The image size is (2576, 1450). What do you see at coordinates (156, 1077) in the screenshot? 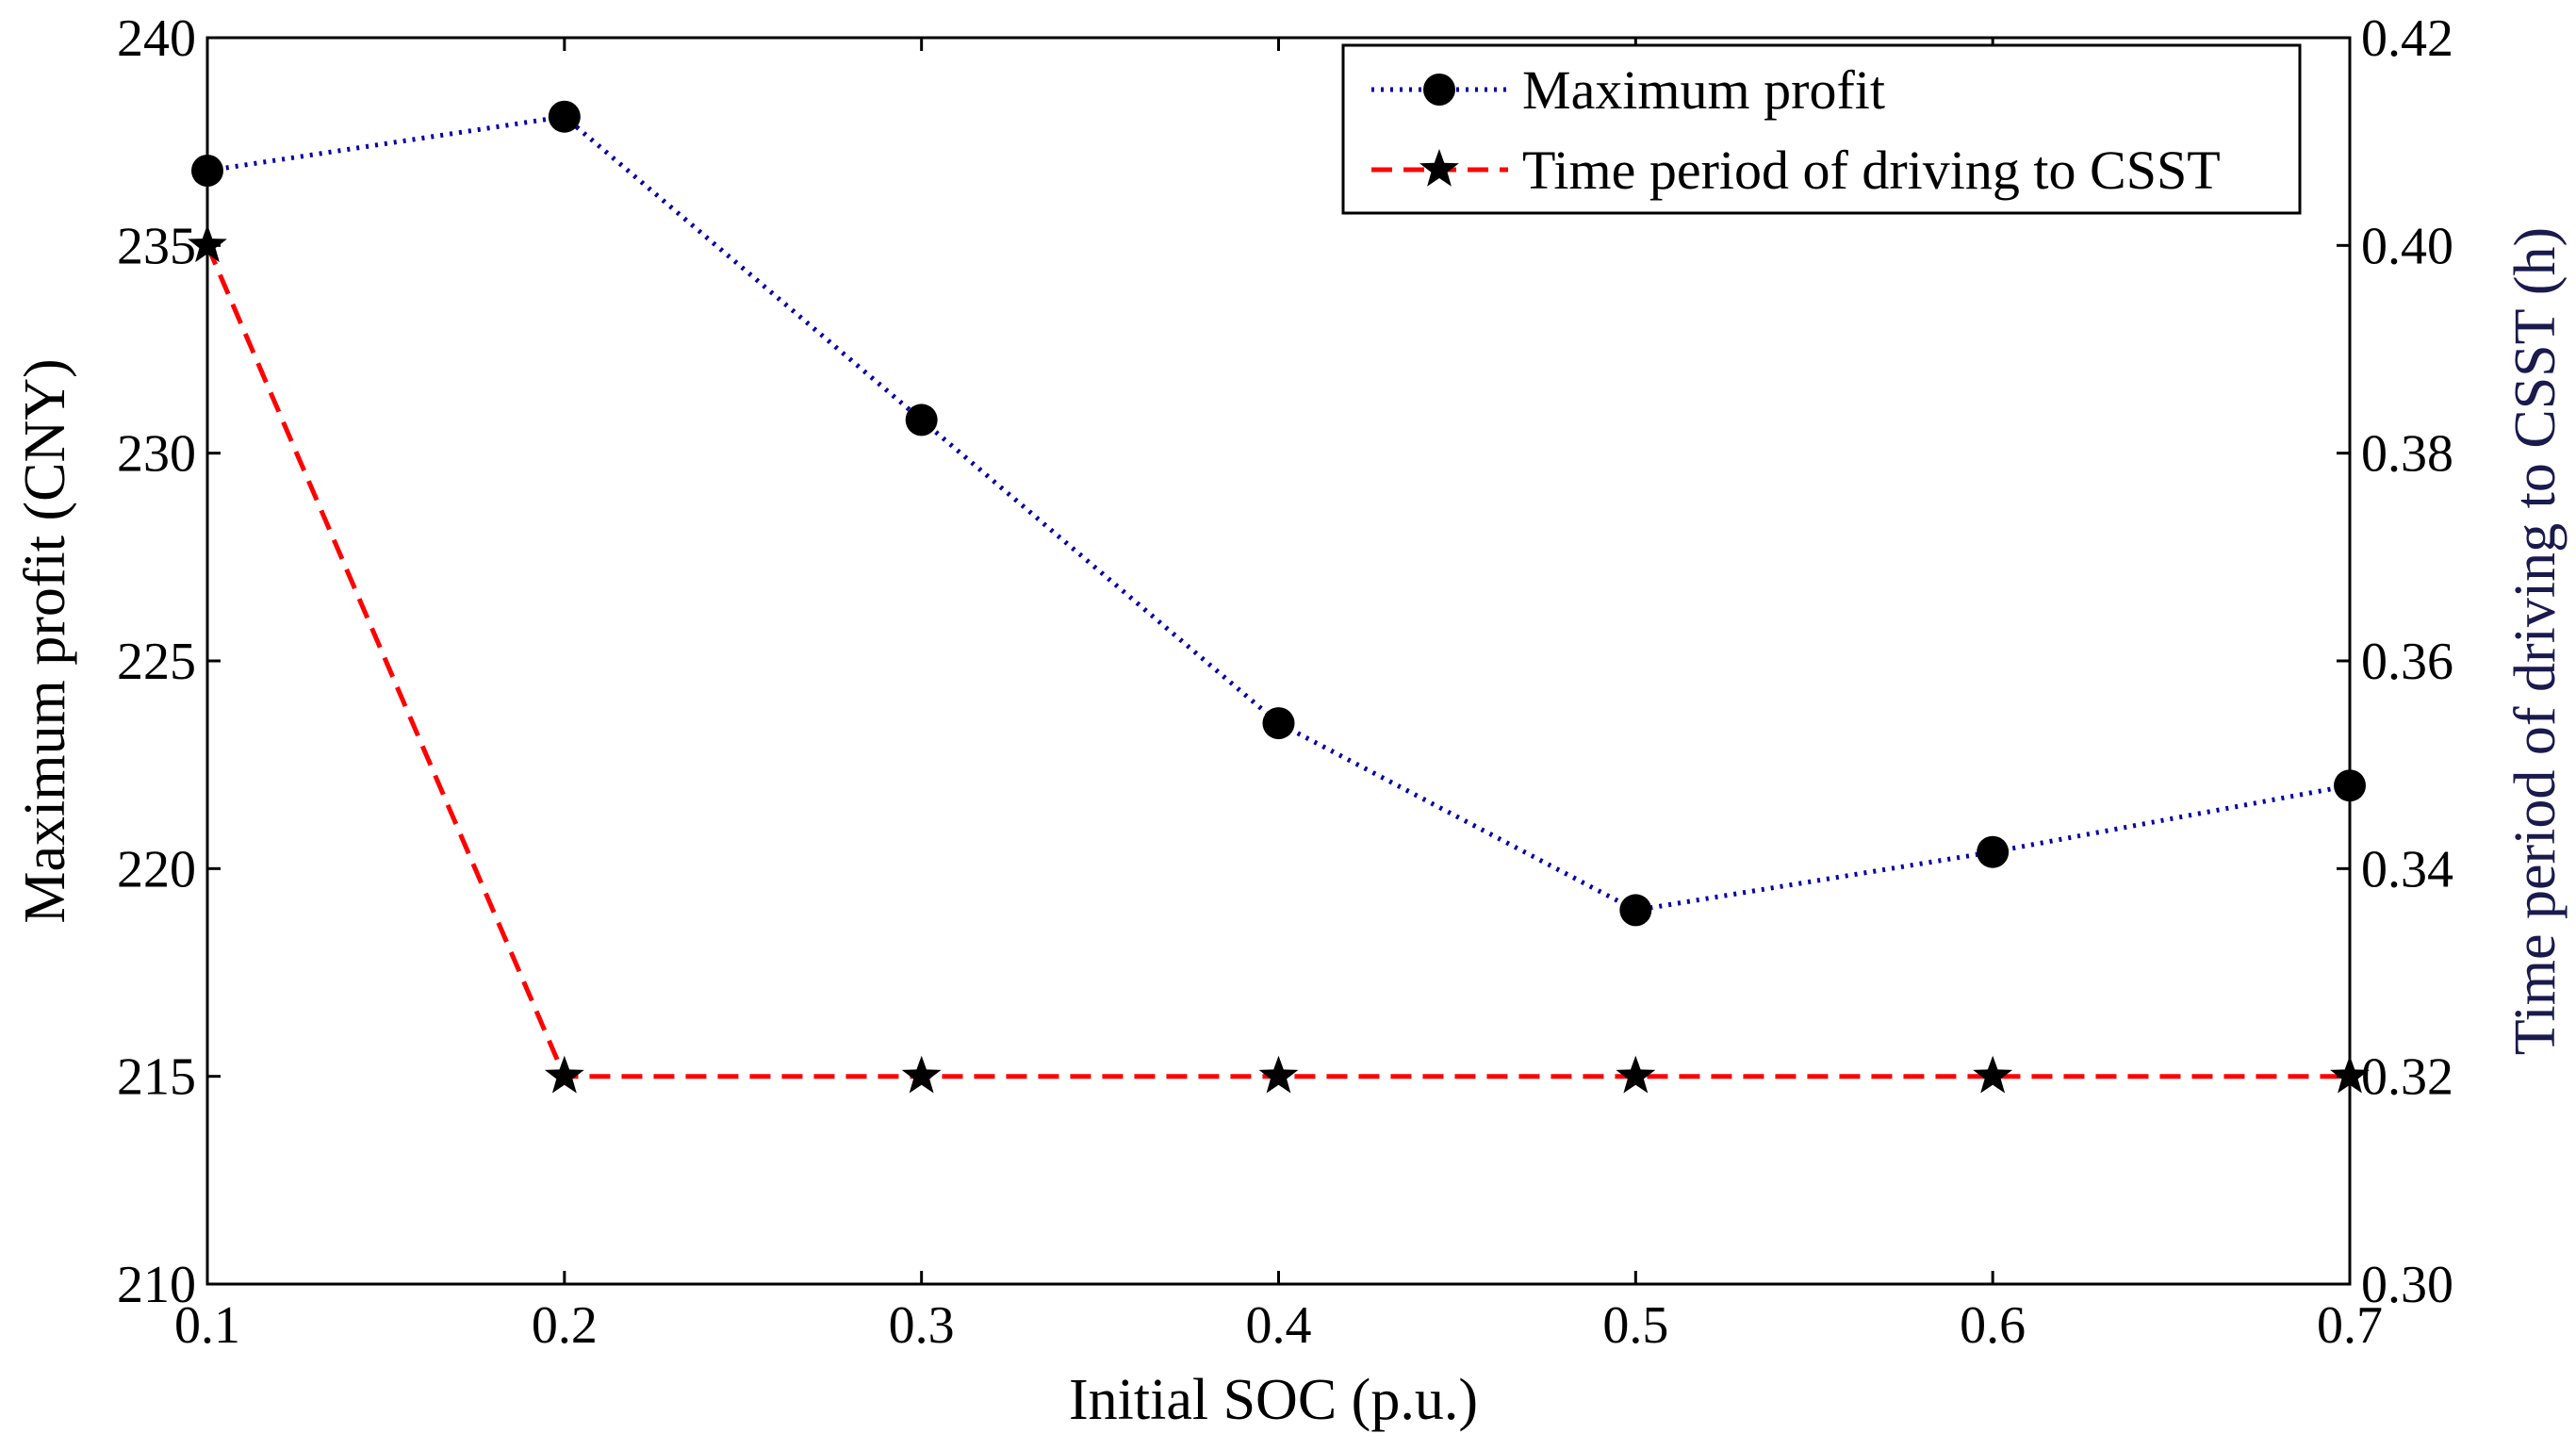
I see `y-left-tick-label: 215` at bounding box center [156, 1077].